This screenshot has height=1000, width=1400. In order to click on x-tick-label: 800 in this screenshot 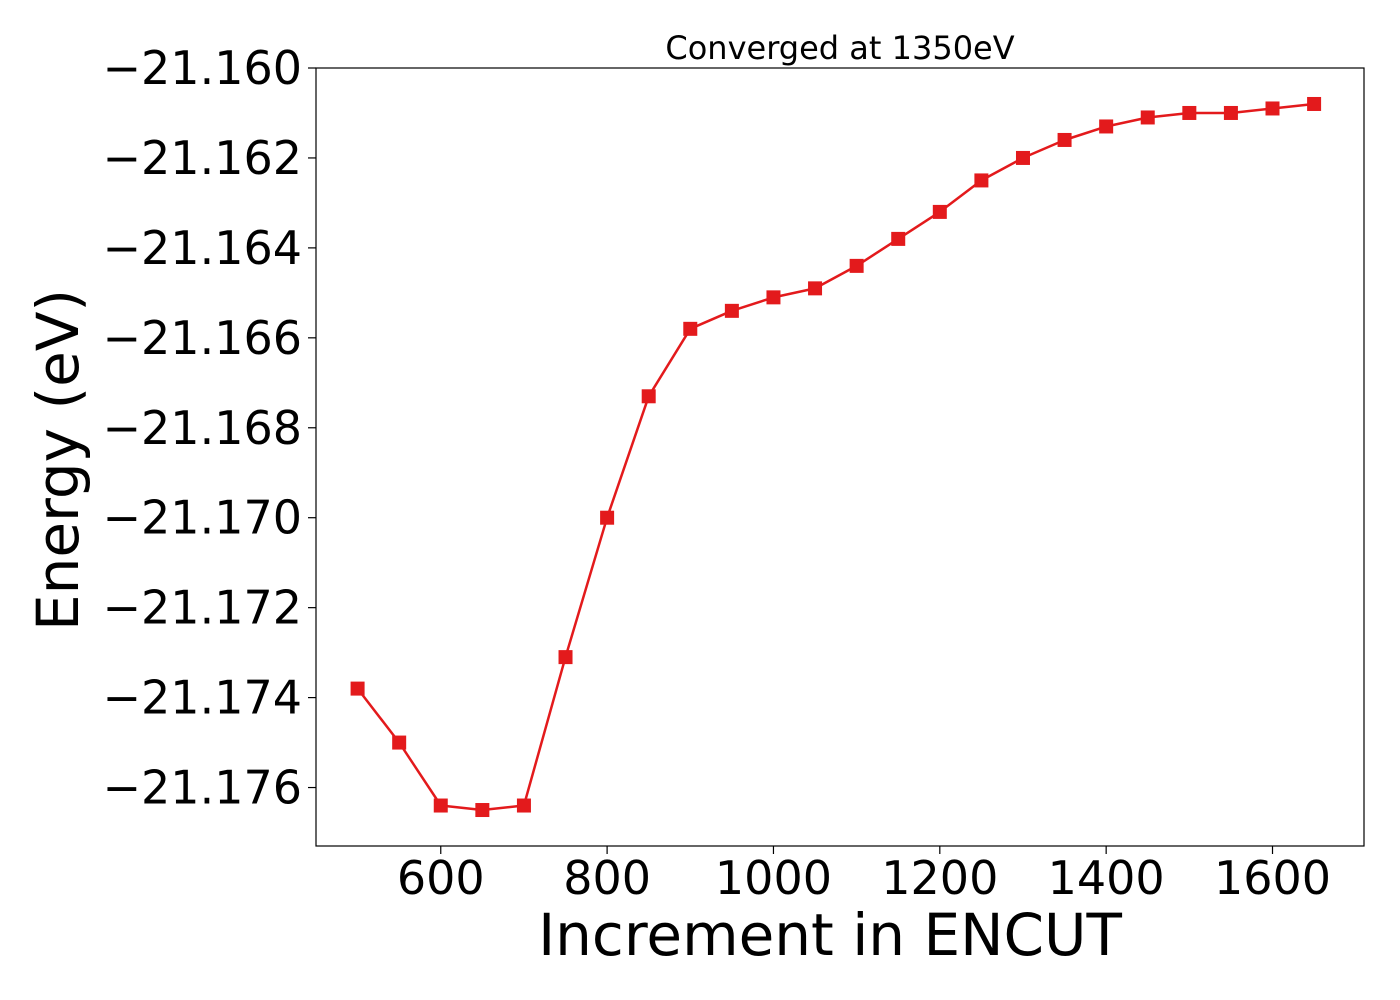, I will do `click(607, 878)`.